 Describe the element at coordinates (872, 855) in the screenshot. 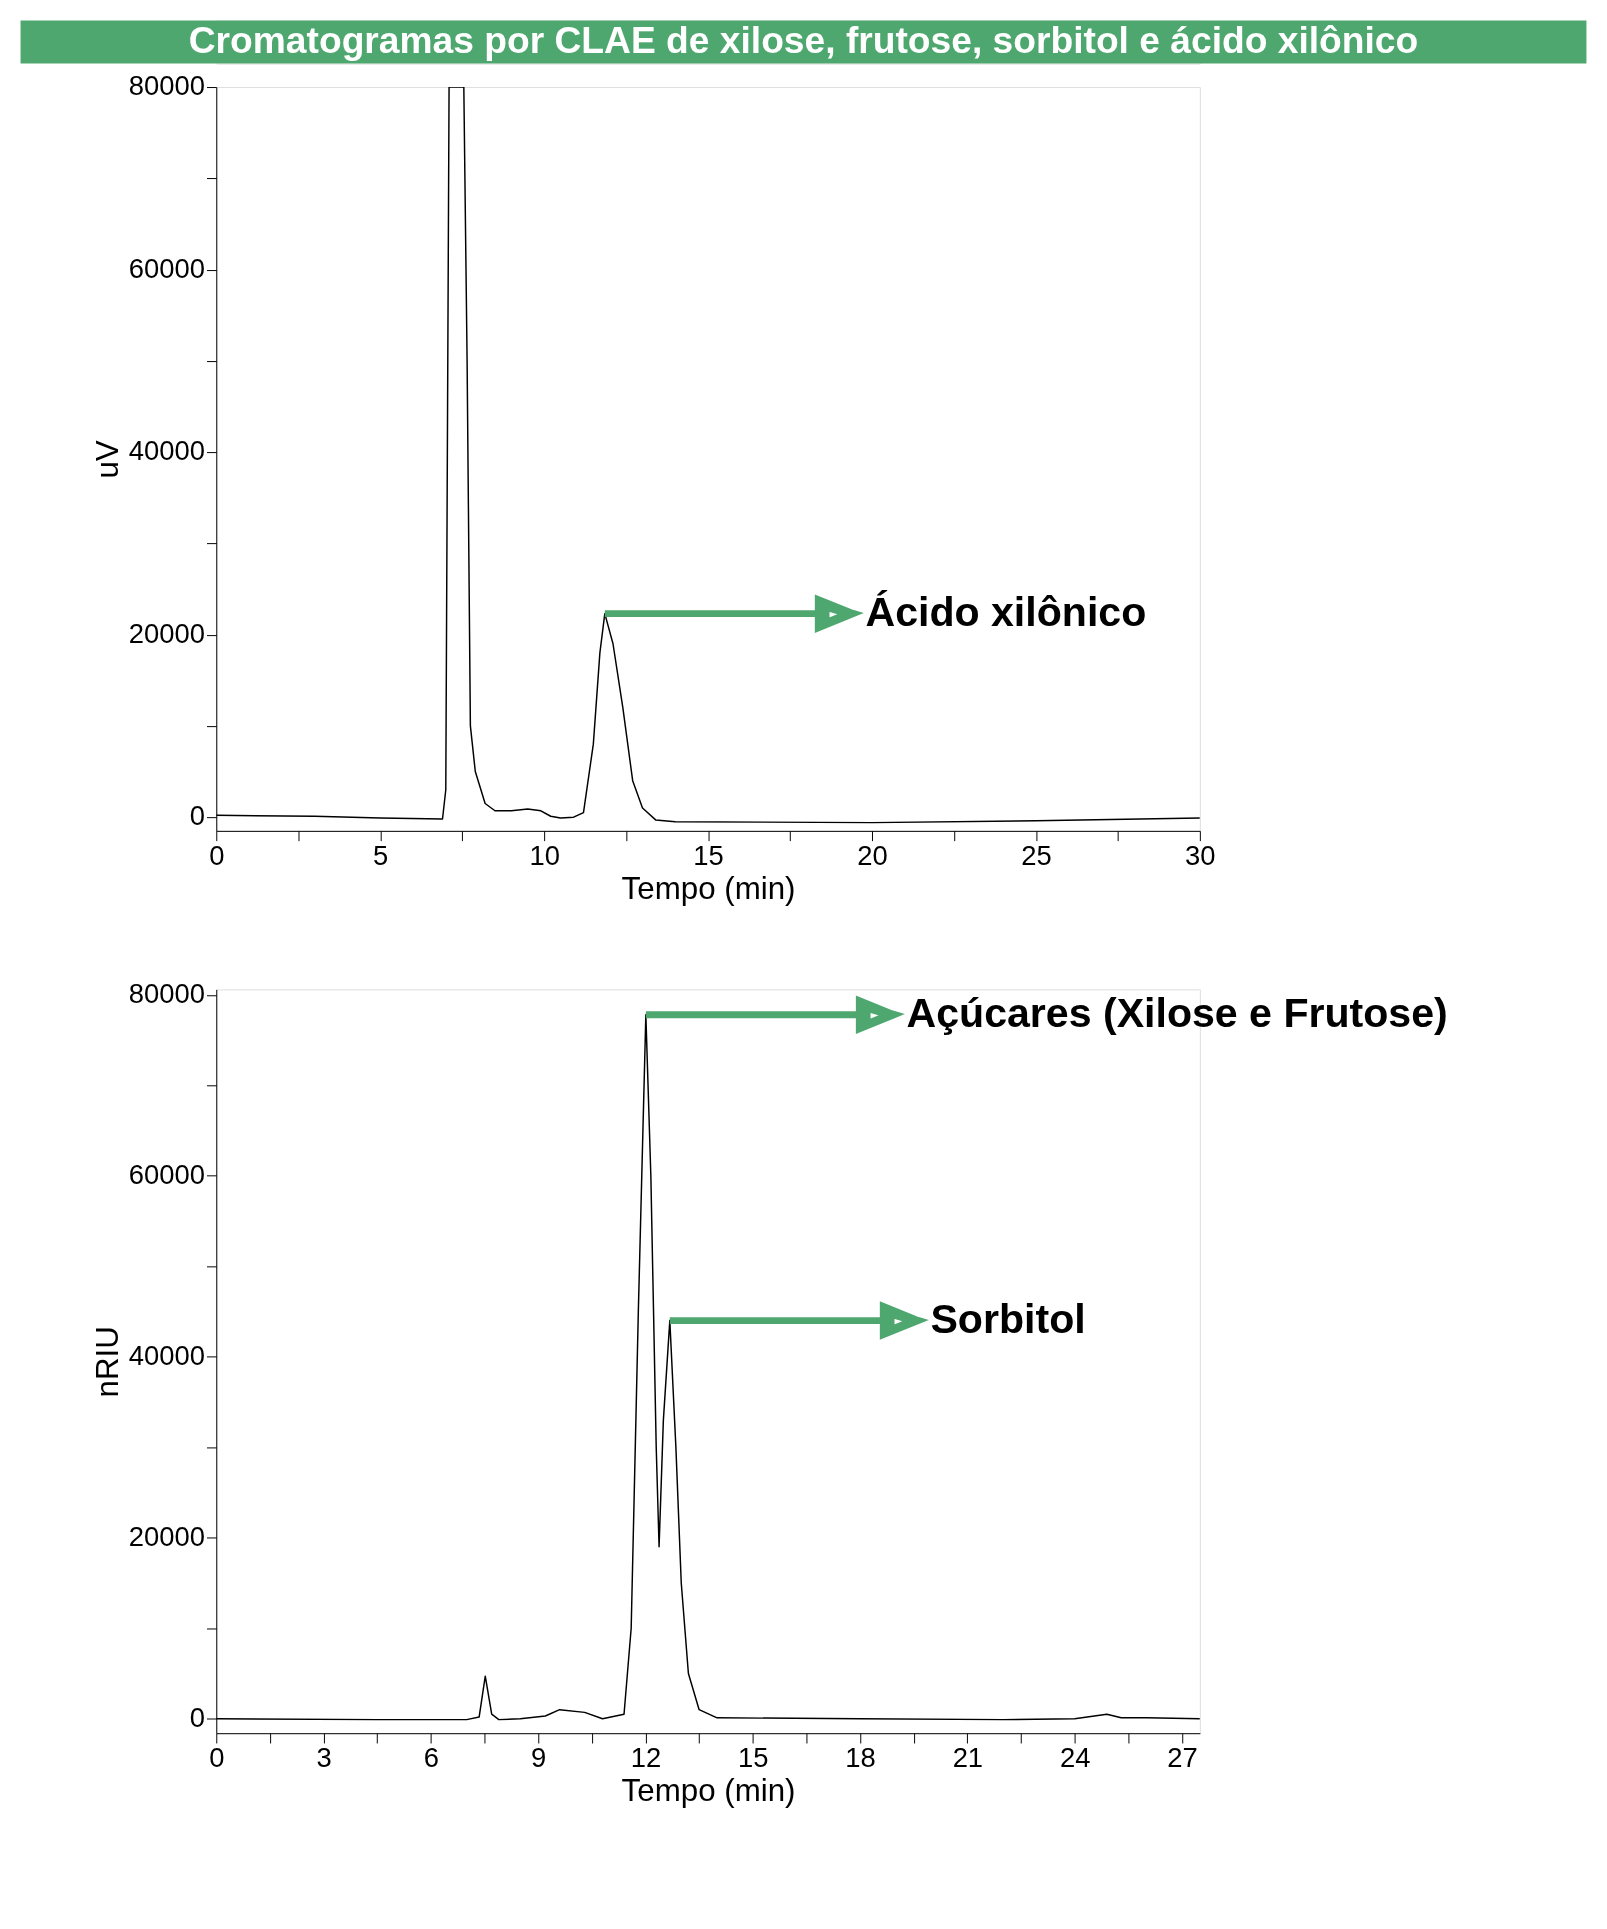

I see `x-tick-label: 20` at that location.